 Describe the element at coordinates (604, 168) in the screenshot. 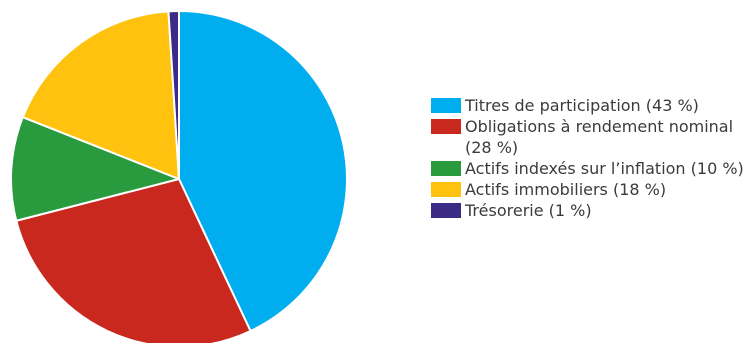

I see `legend-label: Actifs indexés sur l’inflation (10 %)` at that location.